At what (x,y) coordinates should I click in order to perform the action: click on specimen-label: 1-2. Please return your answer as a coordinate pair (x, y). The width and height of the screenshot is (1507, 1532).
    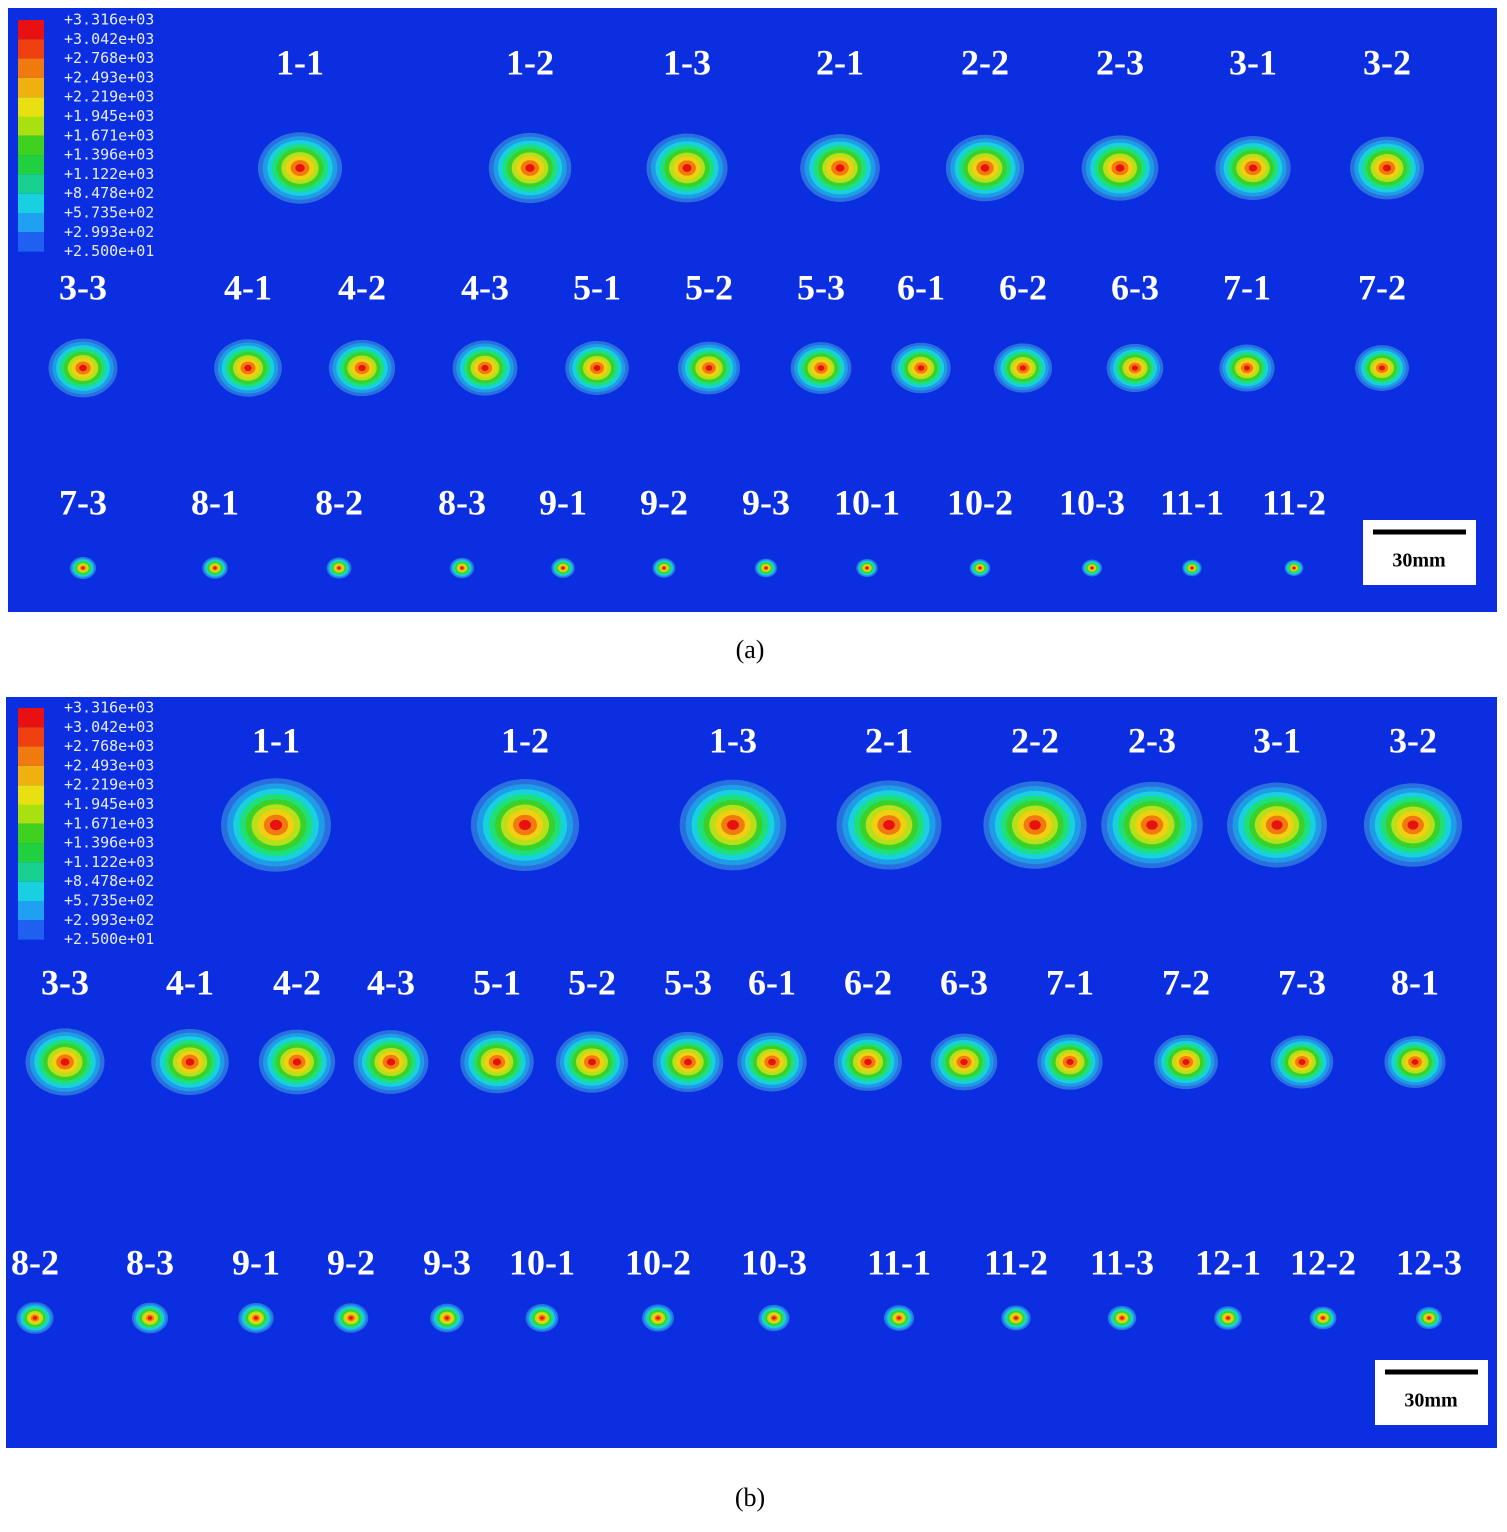
    Looking at the image, I should click on (525, 740).